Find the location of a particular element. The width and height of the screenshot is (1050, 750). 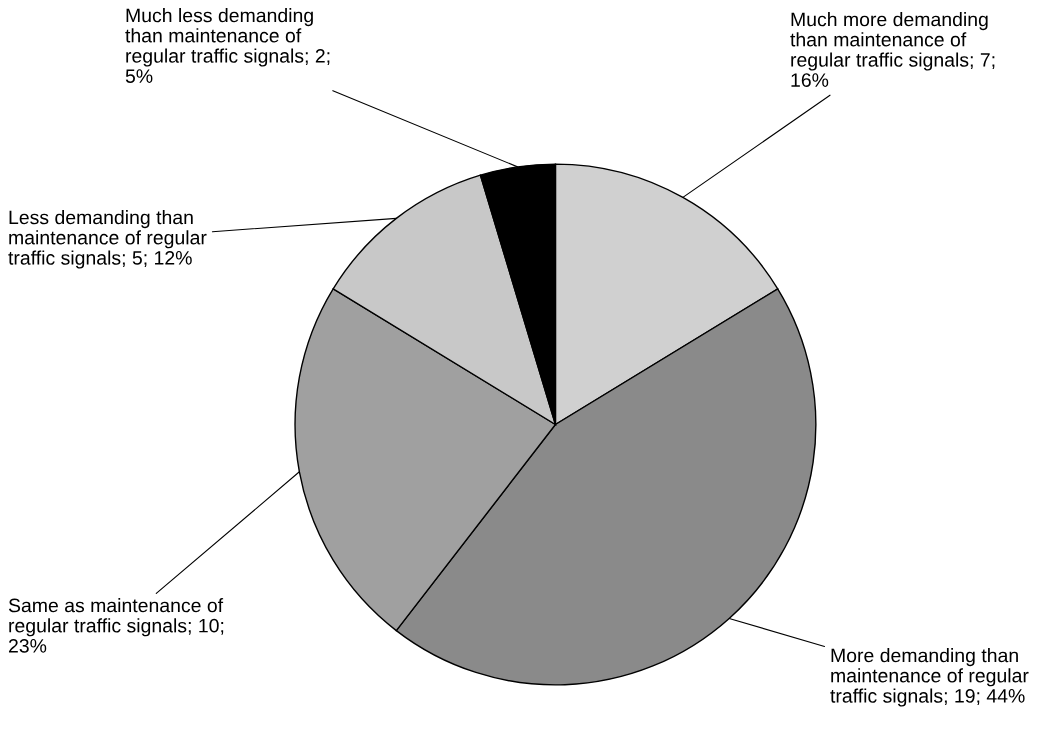

slice-label: More demanding than maintenance of regular traffic signals; 19; 44% is located at coordinates (929, 677).